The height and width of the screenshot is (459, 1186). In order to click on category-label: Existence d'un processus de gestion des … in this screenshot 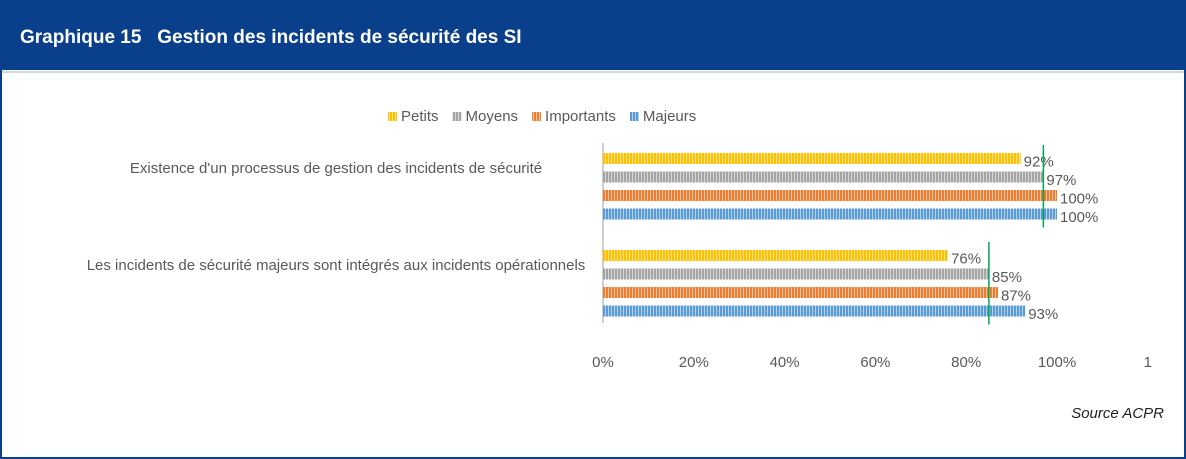, I will do `click(336, 168)`.